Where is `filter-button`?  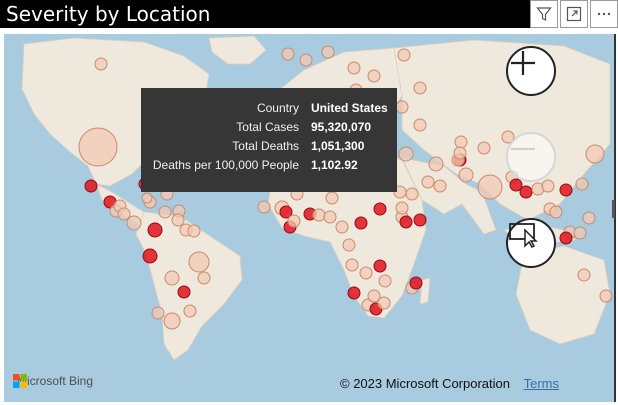 filter-button is located at coordinates (544, 14).